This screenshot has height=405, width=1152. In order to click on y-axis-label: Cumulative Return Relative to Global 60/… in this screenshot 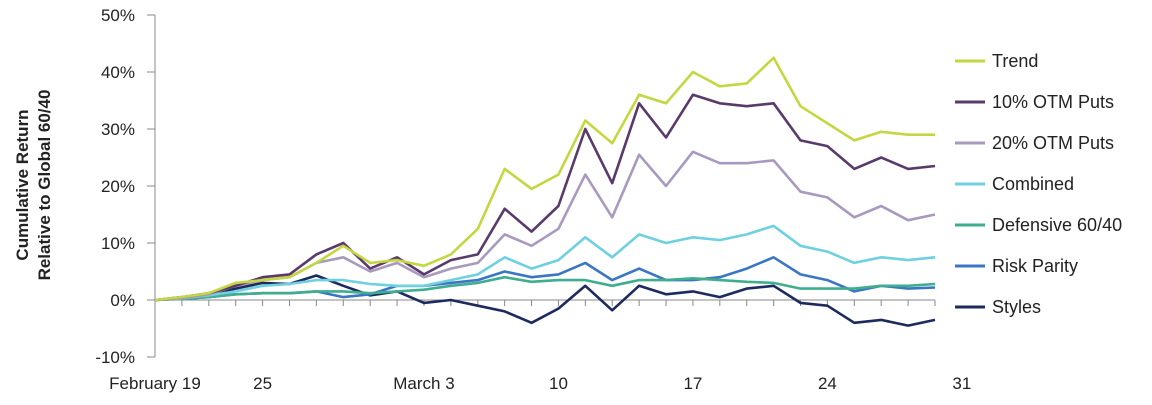, I will do `click(33, 185)`.